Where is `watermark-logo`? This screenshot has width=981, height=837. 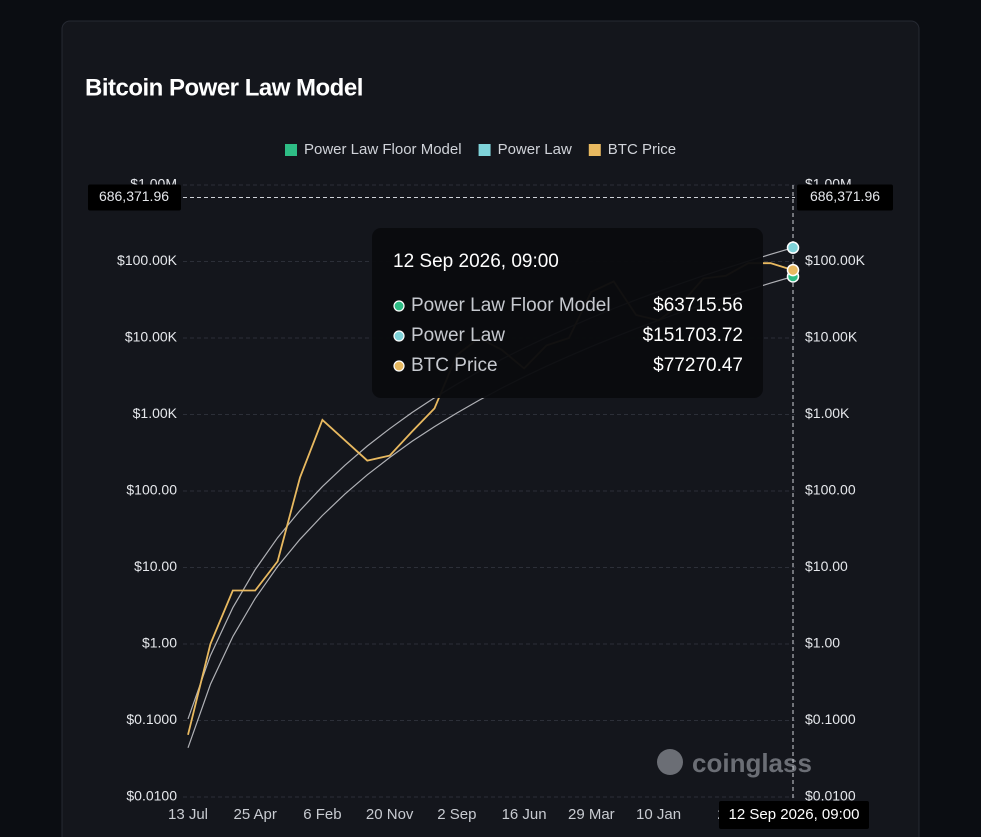
watermark-logo is located at coordinates (670, 762).